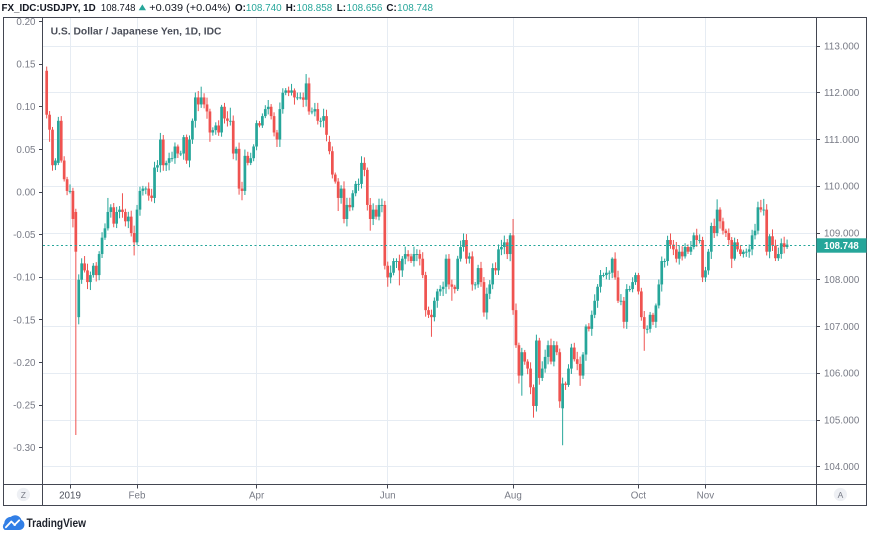 This screenshot has width=871, height=537. What do you see at coordinates (26, 22) in the screenshot?
I see `svg-text: 0.20` at bounding box center [26, 22].